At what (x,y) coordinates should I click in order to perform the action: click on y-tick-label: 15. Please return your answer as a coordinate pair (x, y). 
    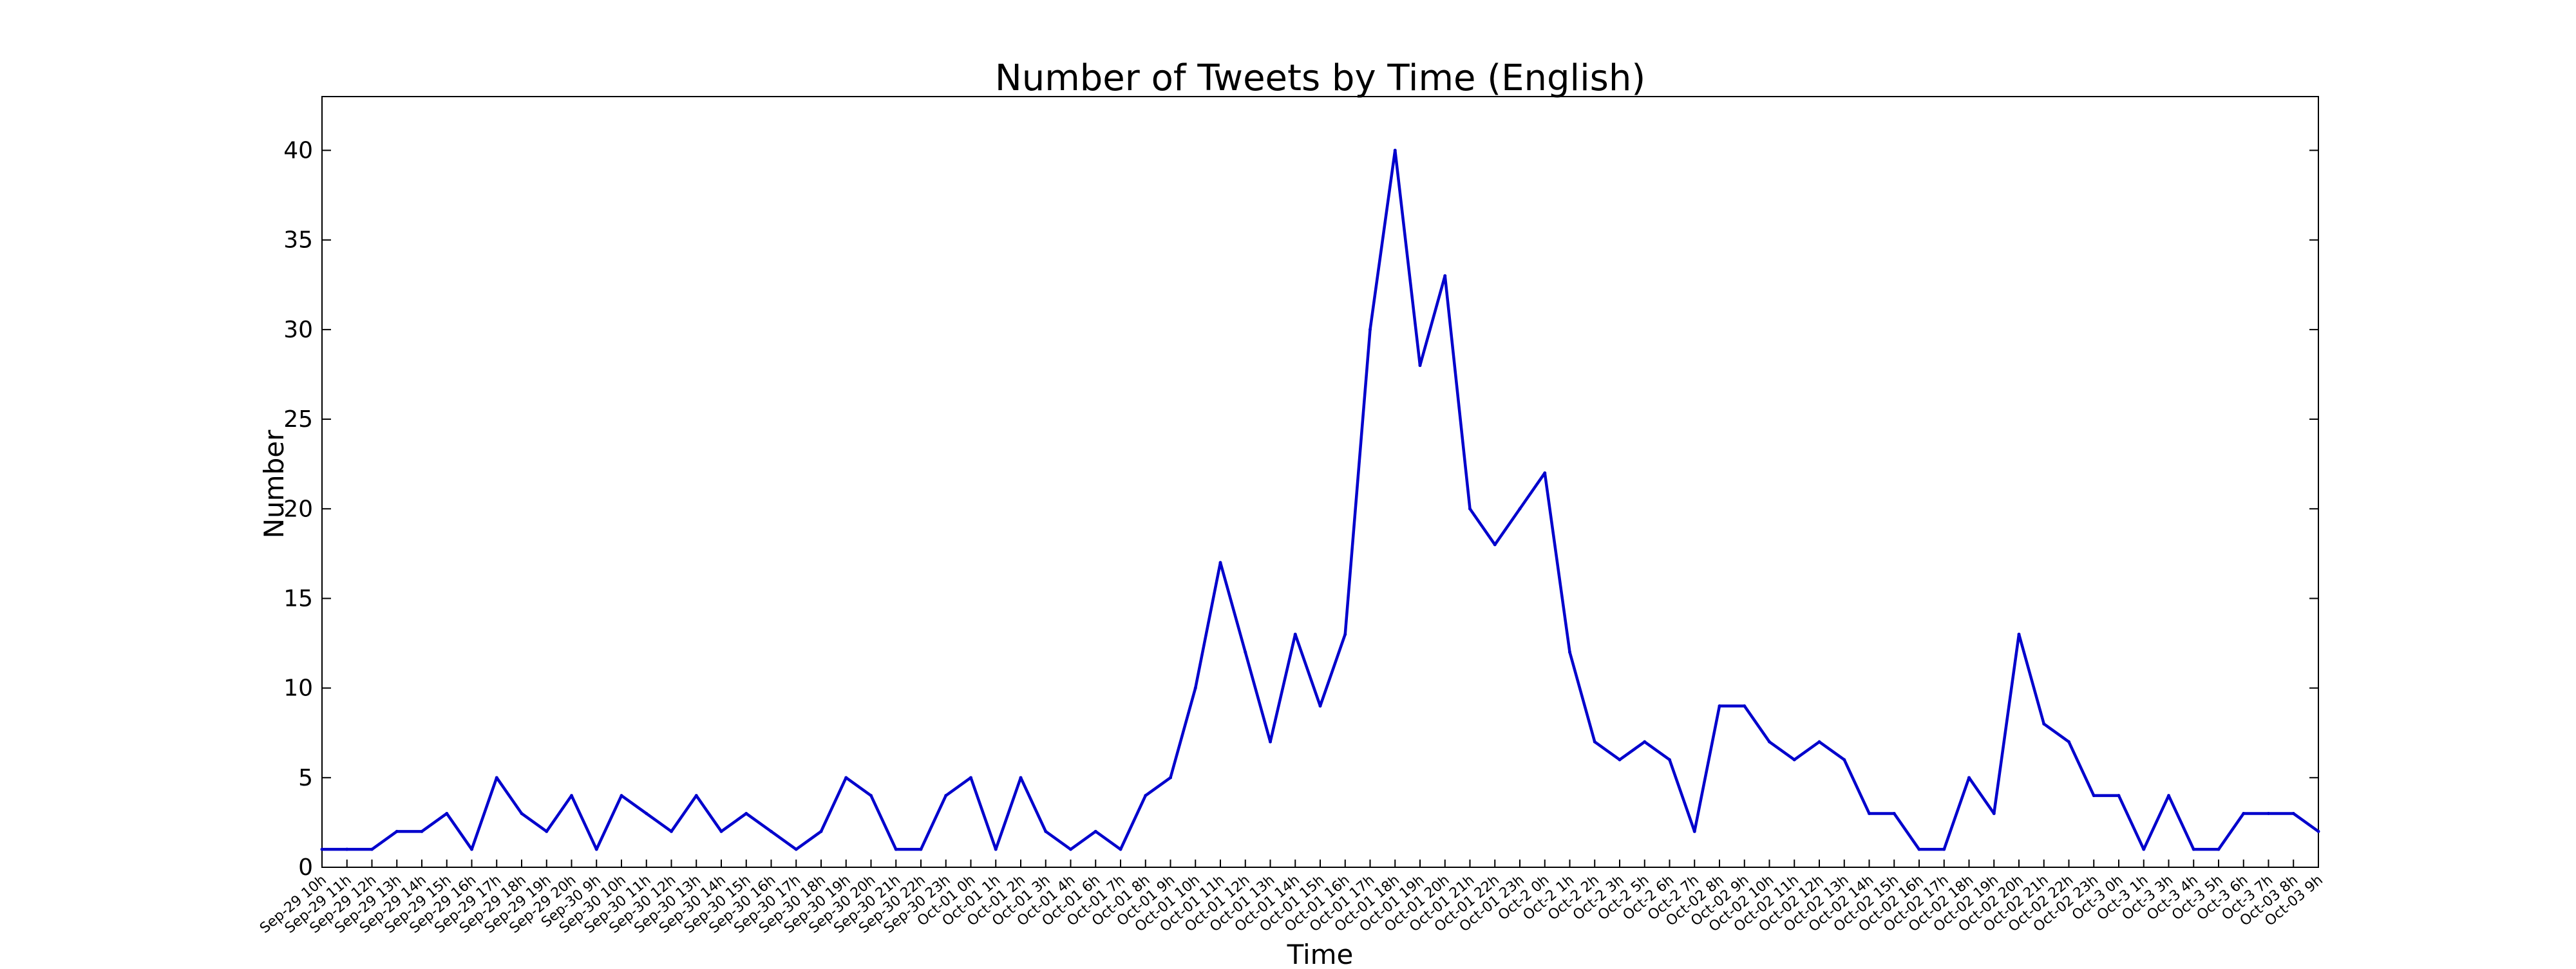
    Looking at the image, I should click on (298, 599).